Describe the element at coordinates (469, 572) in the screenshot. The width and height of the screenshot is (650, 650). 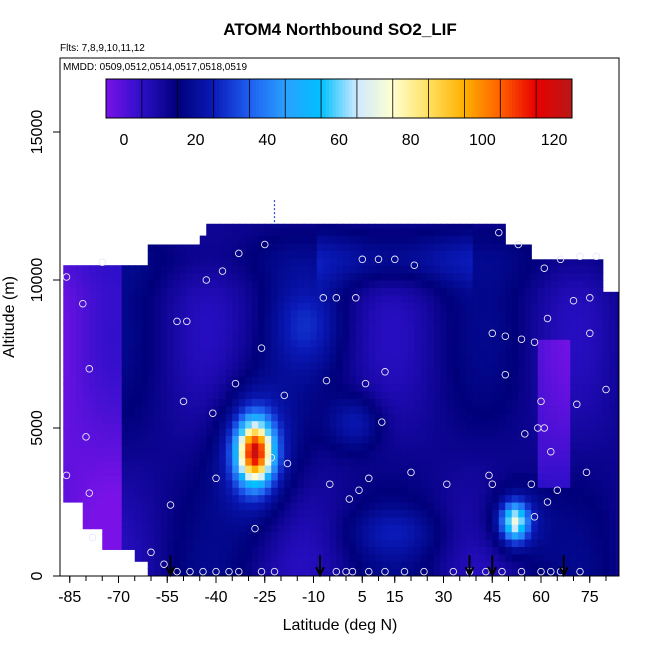
I see `sounding-arrow-head` at that location.